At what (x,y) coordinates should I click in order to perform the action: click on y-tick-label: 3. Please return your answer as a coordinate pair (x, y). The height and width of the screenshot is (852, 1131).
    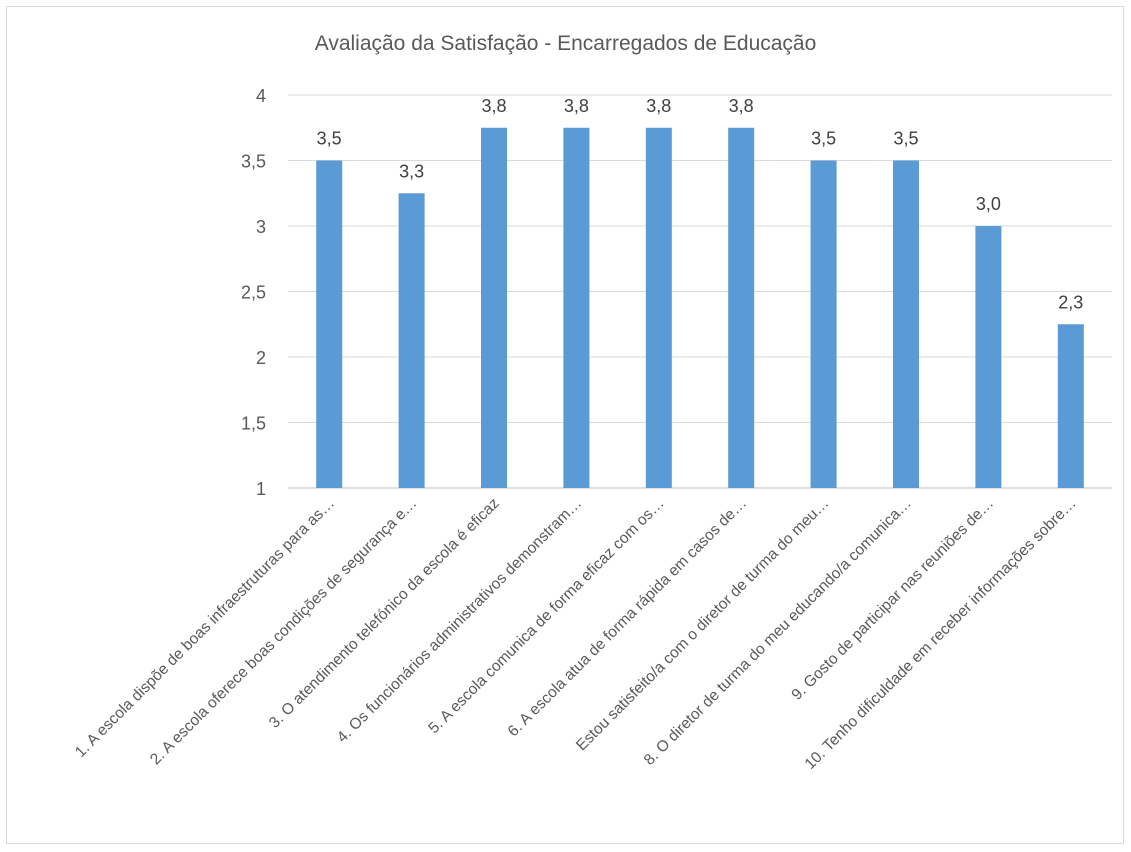
    Looking at the image, I should click on (261, 227).